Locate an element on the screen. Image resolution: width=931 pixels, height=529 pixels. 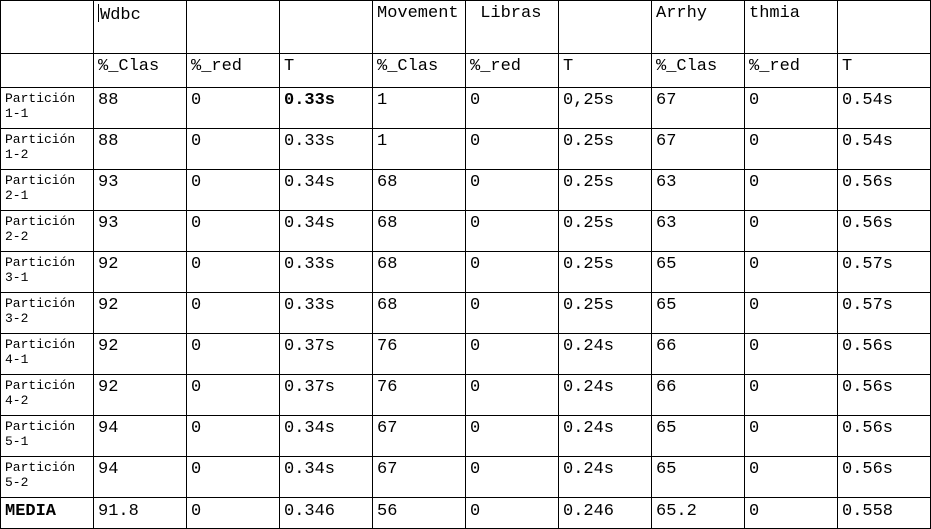
table-cell: 93 is located at coordinates (140, 231).